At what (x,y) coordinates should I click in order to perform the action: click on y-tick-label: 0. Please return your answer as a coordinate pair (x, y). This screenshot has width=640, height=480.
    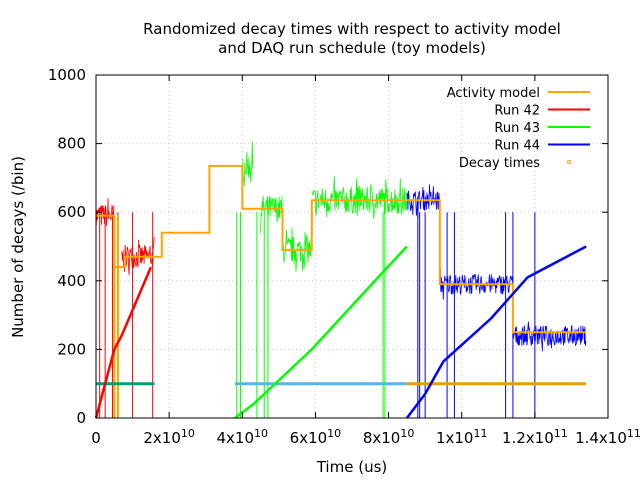
    Looking at the image, I should click on (81, 418).